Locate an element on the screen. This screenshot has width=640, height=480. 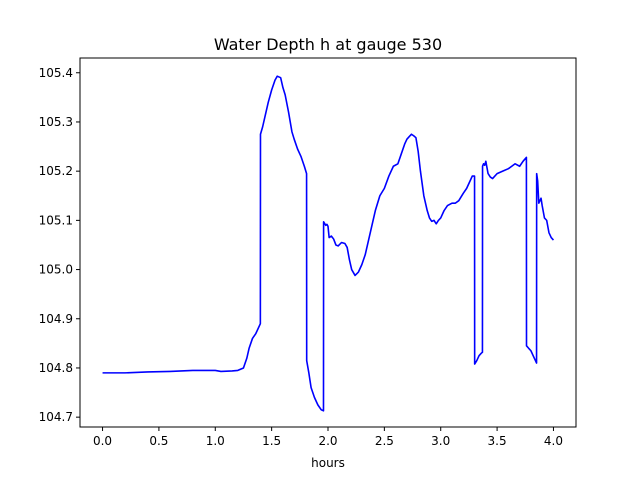
x-axis: 0.0 0.5 1.0 1.5 2.0 2.5 3.0 3.5 4.0 is located at coordinates (328, 437).